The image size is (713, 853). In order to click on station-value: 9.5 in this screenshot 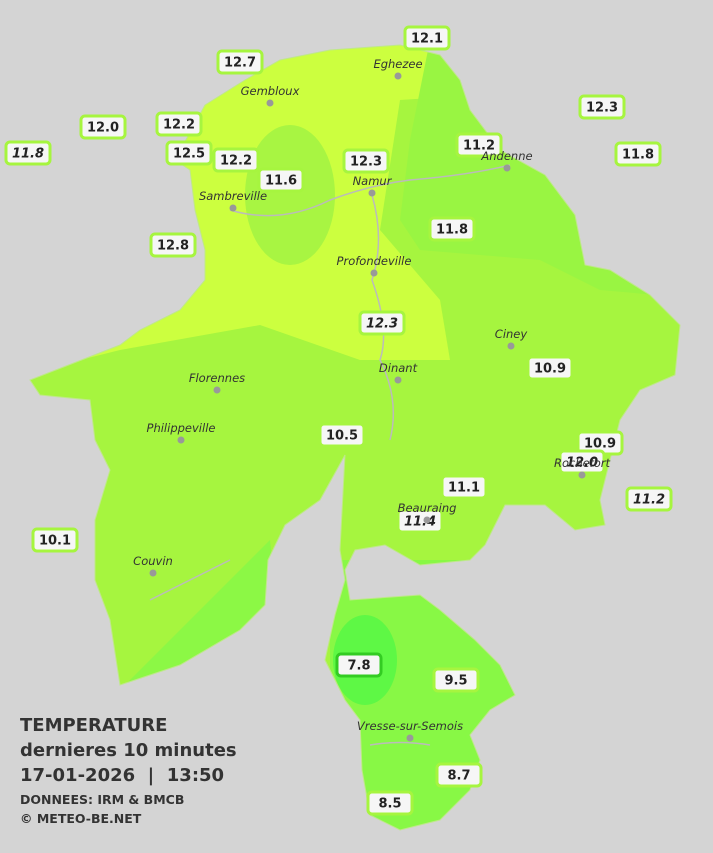, I will do `click(455, 681)`.